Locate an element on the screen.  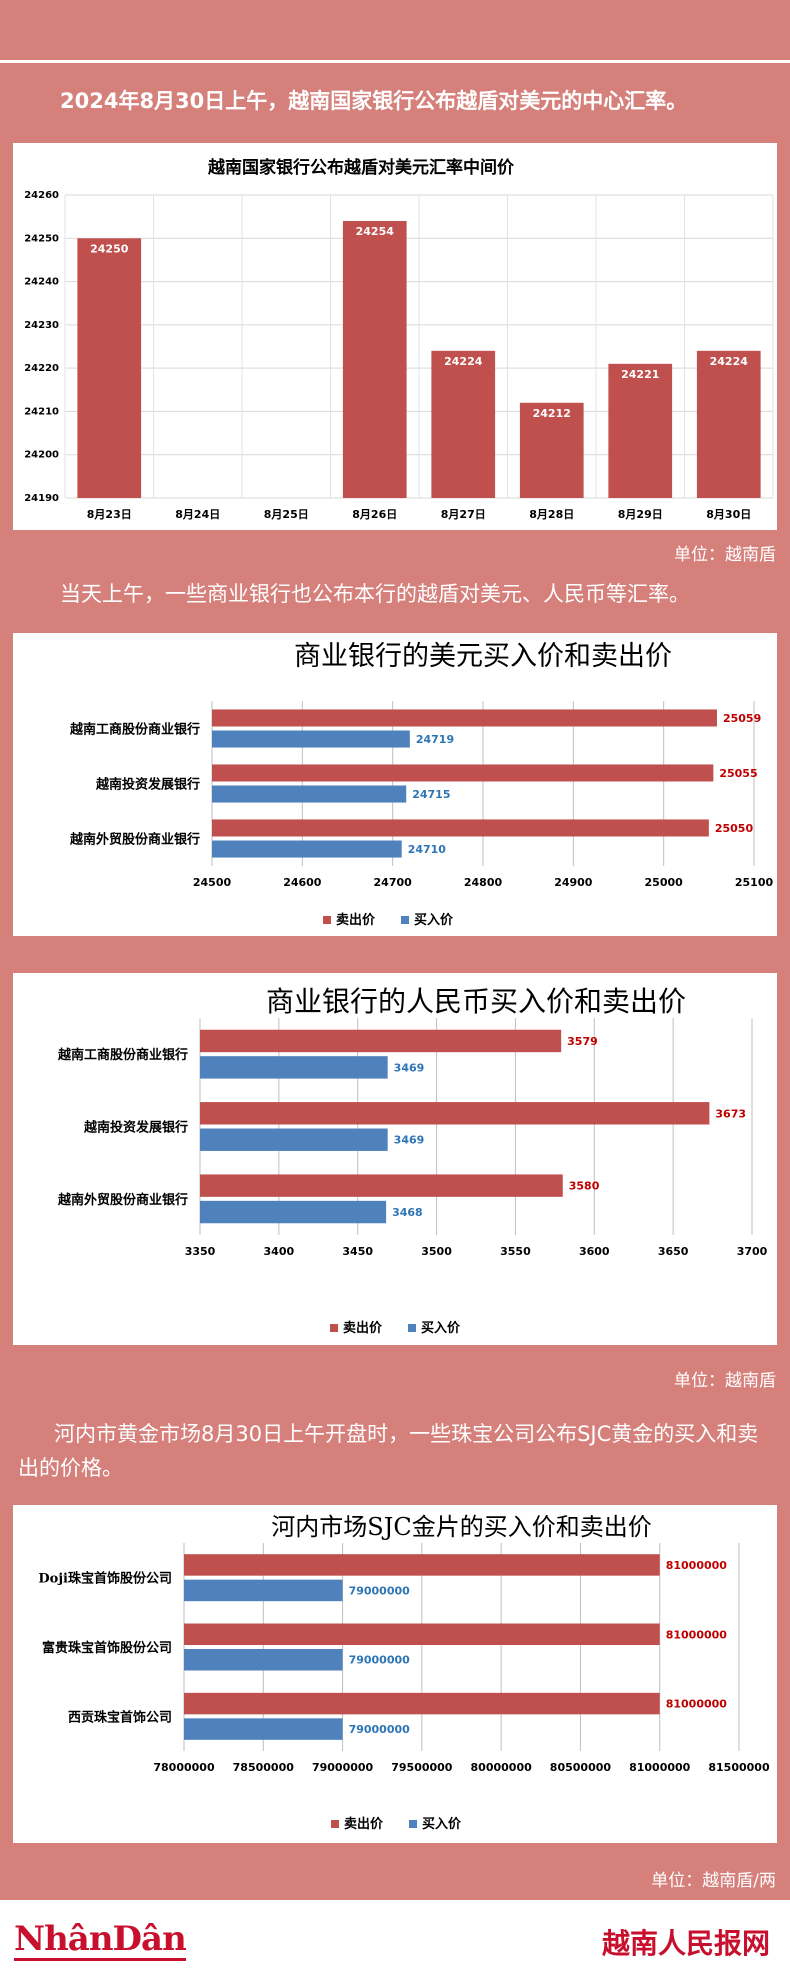
x-tick-label: 8月29日 is located at coordinates (640, 514).